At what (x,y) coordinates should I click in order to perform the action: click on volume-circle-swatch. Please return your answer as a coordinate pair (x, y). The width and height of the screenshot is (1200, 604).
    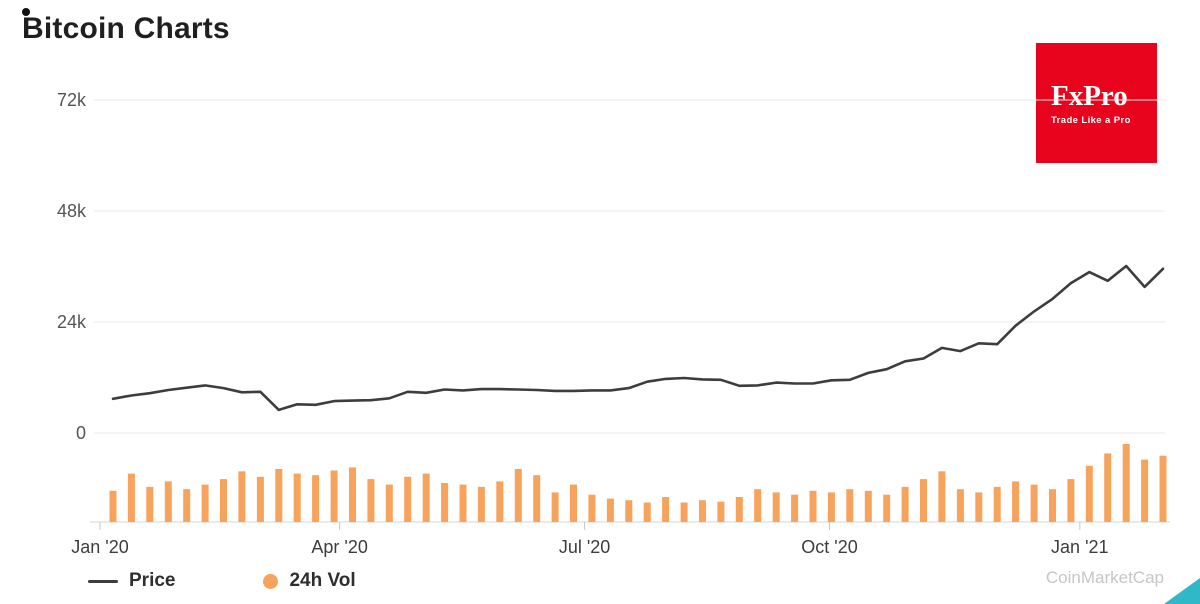
    Looking at the image, I should click on (271, 581).